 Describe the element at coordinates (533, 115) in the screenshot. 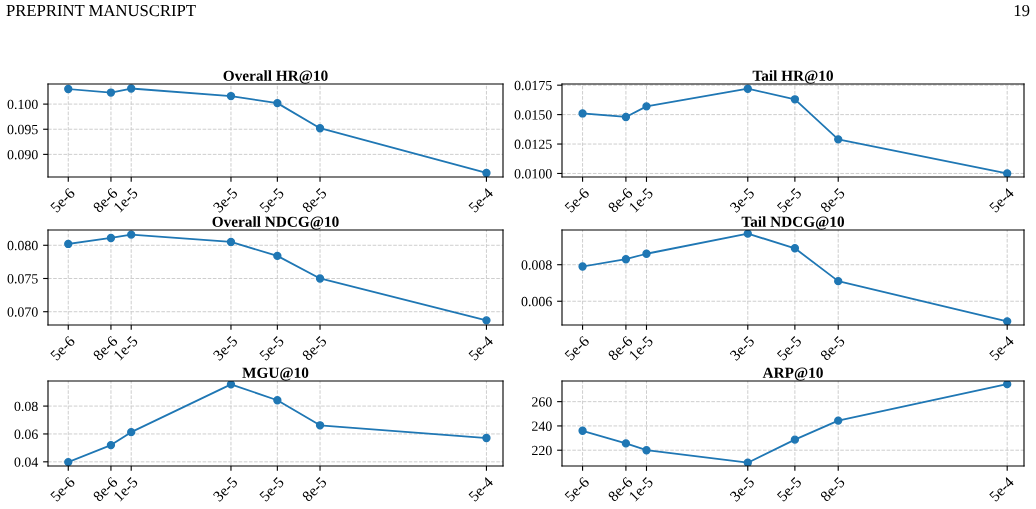

I see `y-tick-label: 0.0150` at that location.